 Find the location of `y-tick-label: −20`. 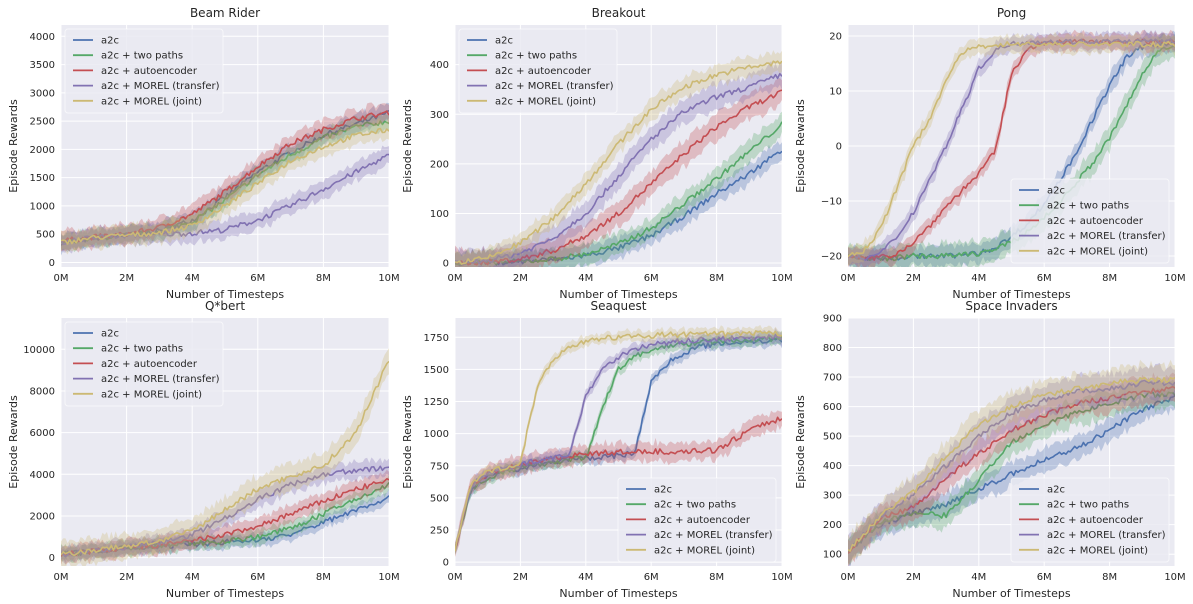

y-tick-label: −20 is located at coordinates (831, 257).